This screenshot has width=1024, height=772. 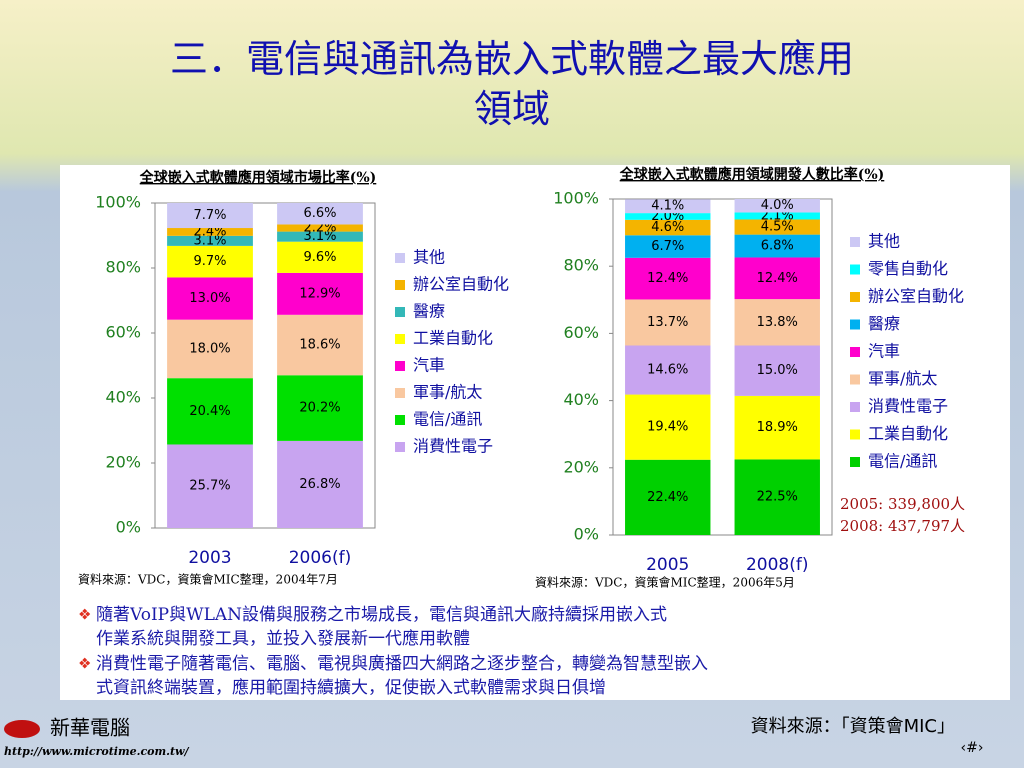 What do you see at coordinates (512, 84) in the screenshot?
I see `slide-title: 三．電信與通訊為嵌入式軟體之最大應用領域` at bounding box center [512, 84].